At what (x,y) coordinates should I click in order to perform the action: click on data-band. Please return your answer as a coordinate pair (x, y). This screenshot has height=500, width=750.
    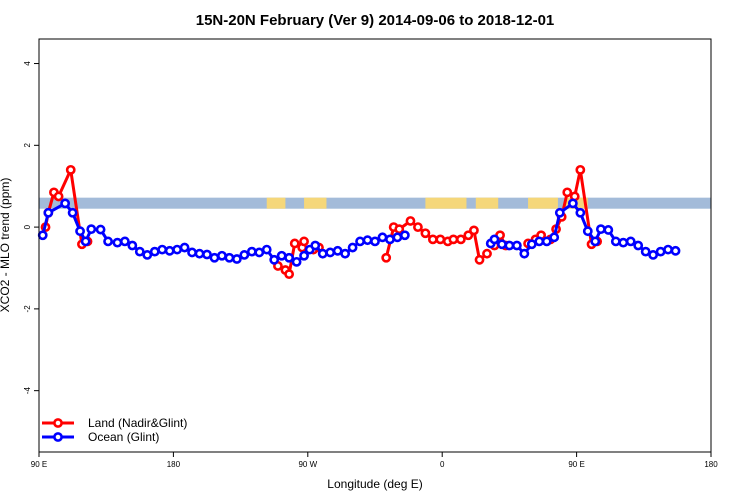
    Looking at the image, I should click on (375, 203).